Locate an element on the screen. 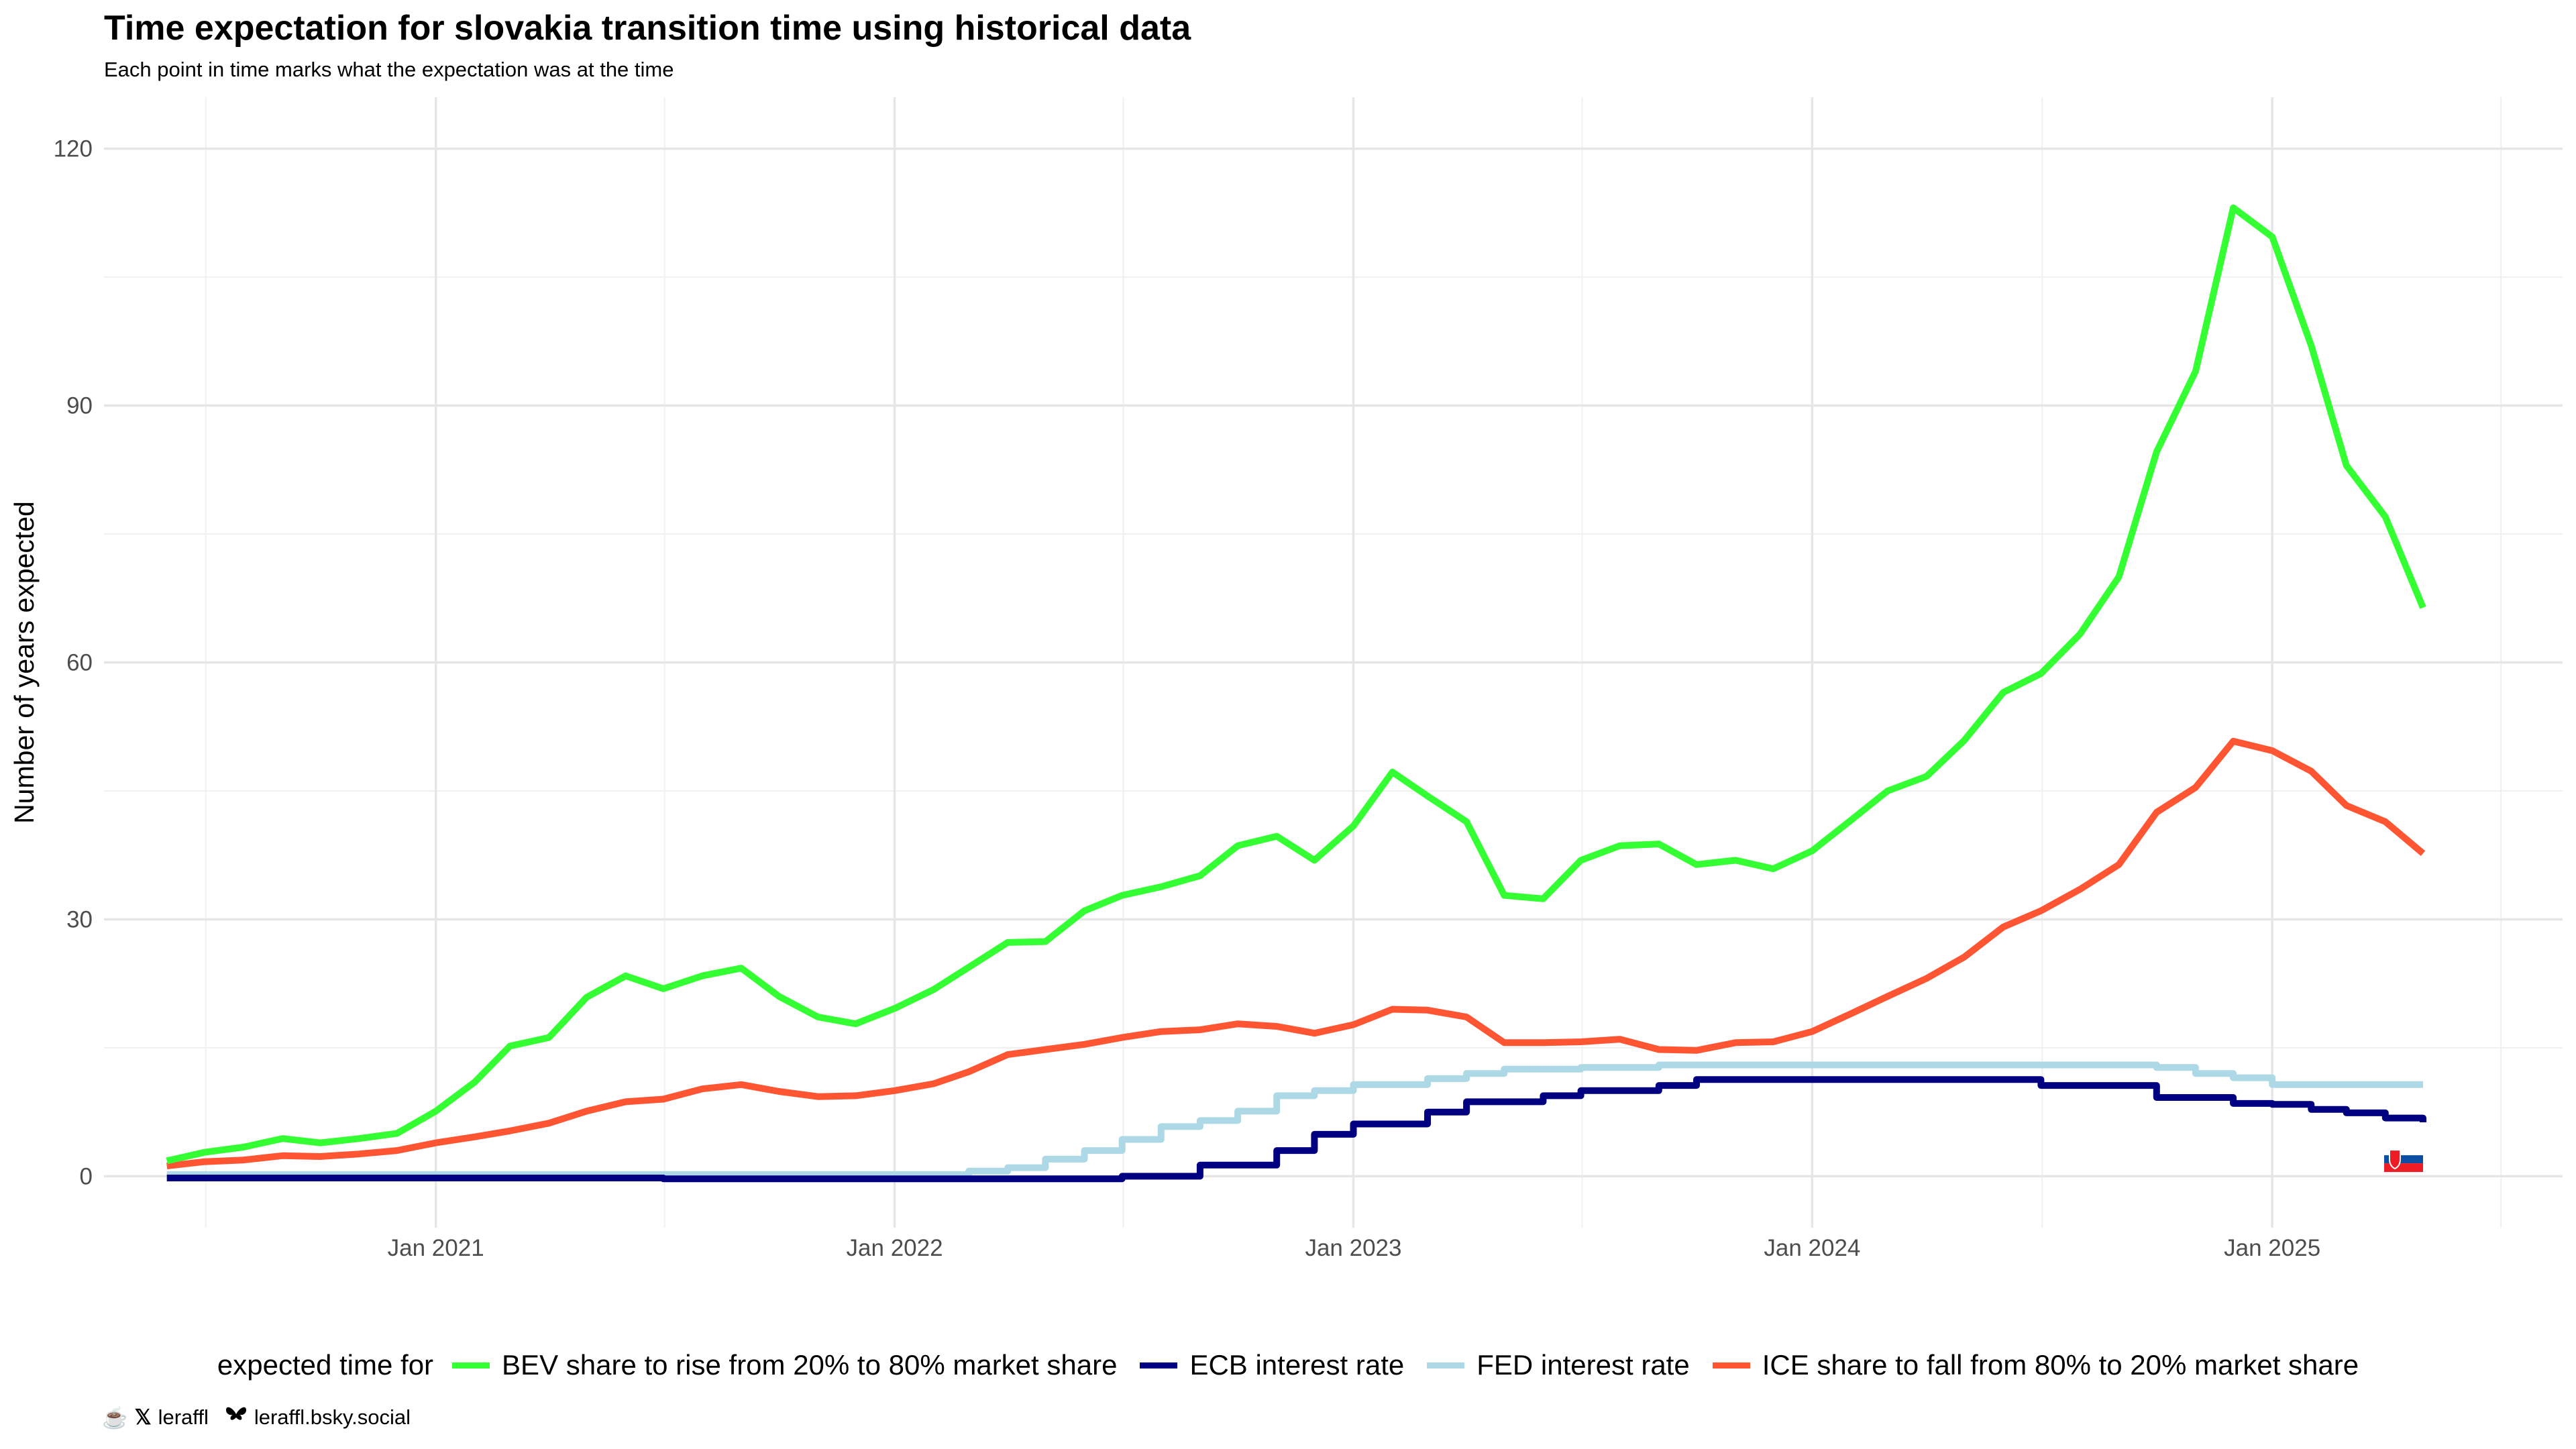  x-tick-label: Jan 2023 is located at coordinates (1353, 1248).